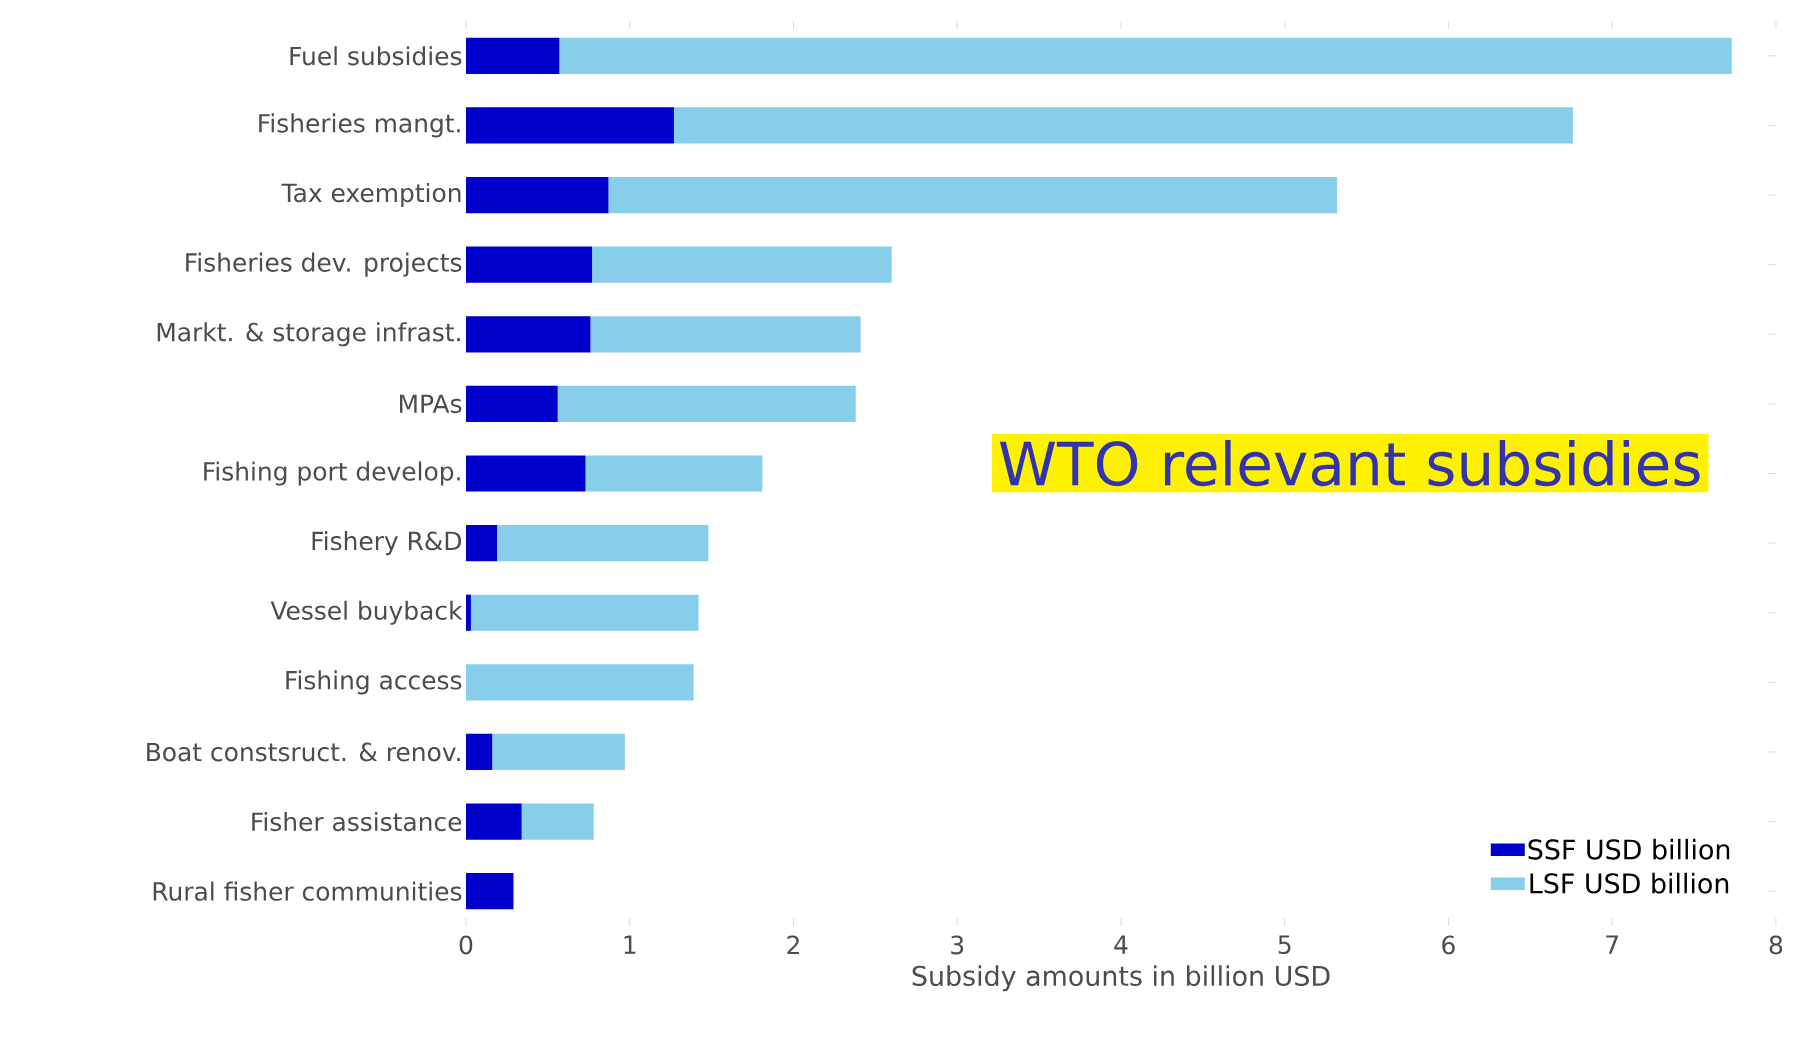 This screenshot has height=1038, width=1793. I want to click on y-tick-label: Vessel buyback, so click(366, 612).